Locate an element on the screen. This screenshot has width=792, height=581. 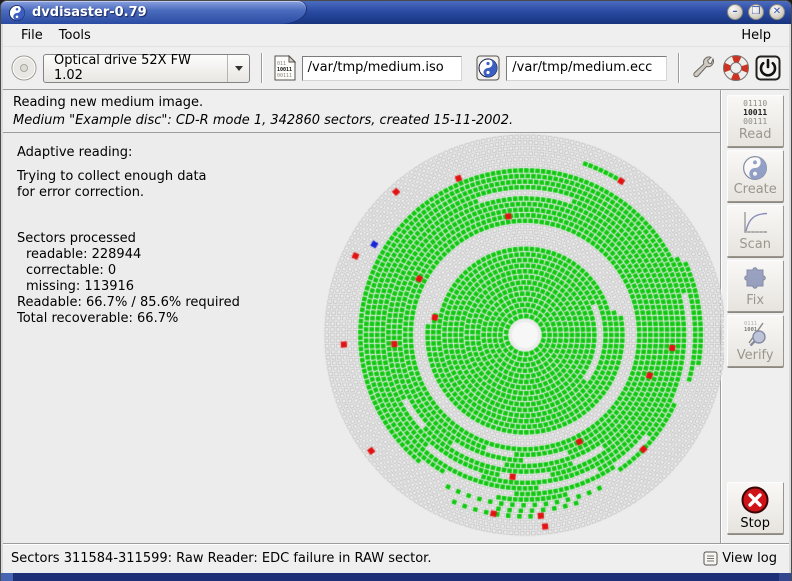
minimize-button: – is located at coordinates (735, 12).